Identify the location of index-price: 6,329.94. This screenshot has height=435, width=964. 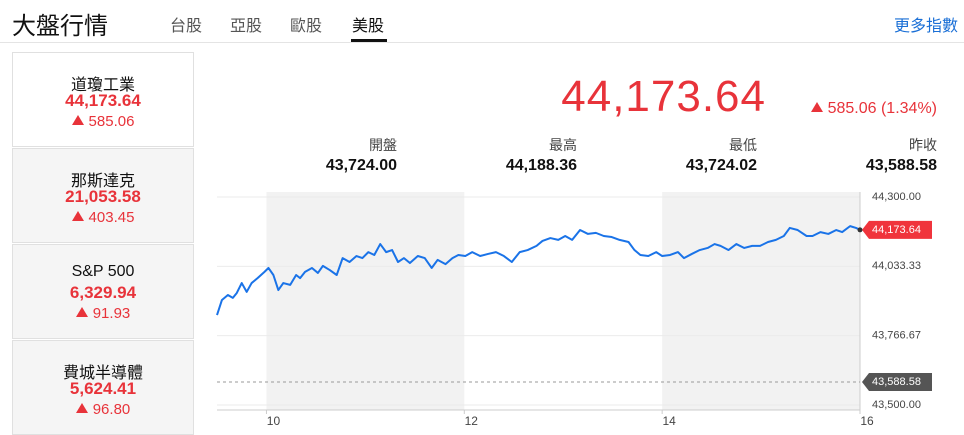
(103, 292).